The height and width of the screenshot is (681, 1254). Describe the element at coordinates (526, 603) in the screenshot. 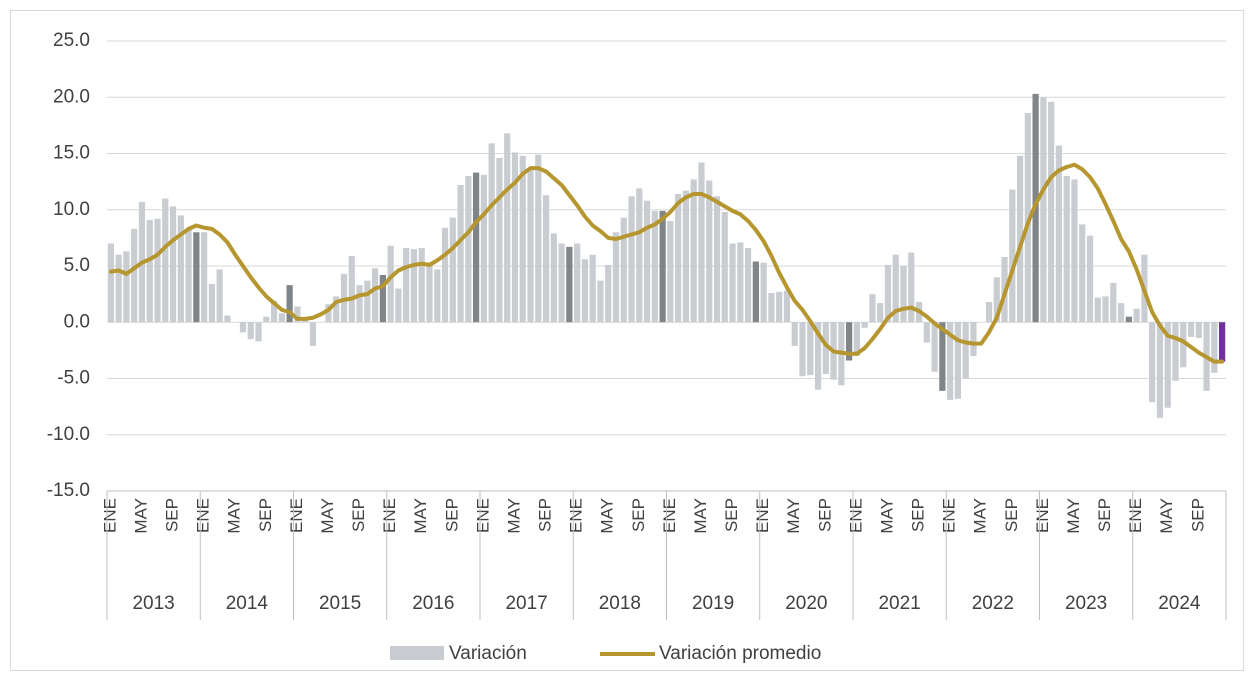

I see `group-label: 2017` at that location.